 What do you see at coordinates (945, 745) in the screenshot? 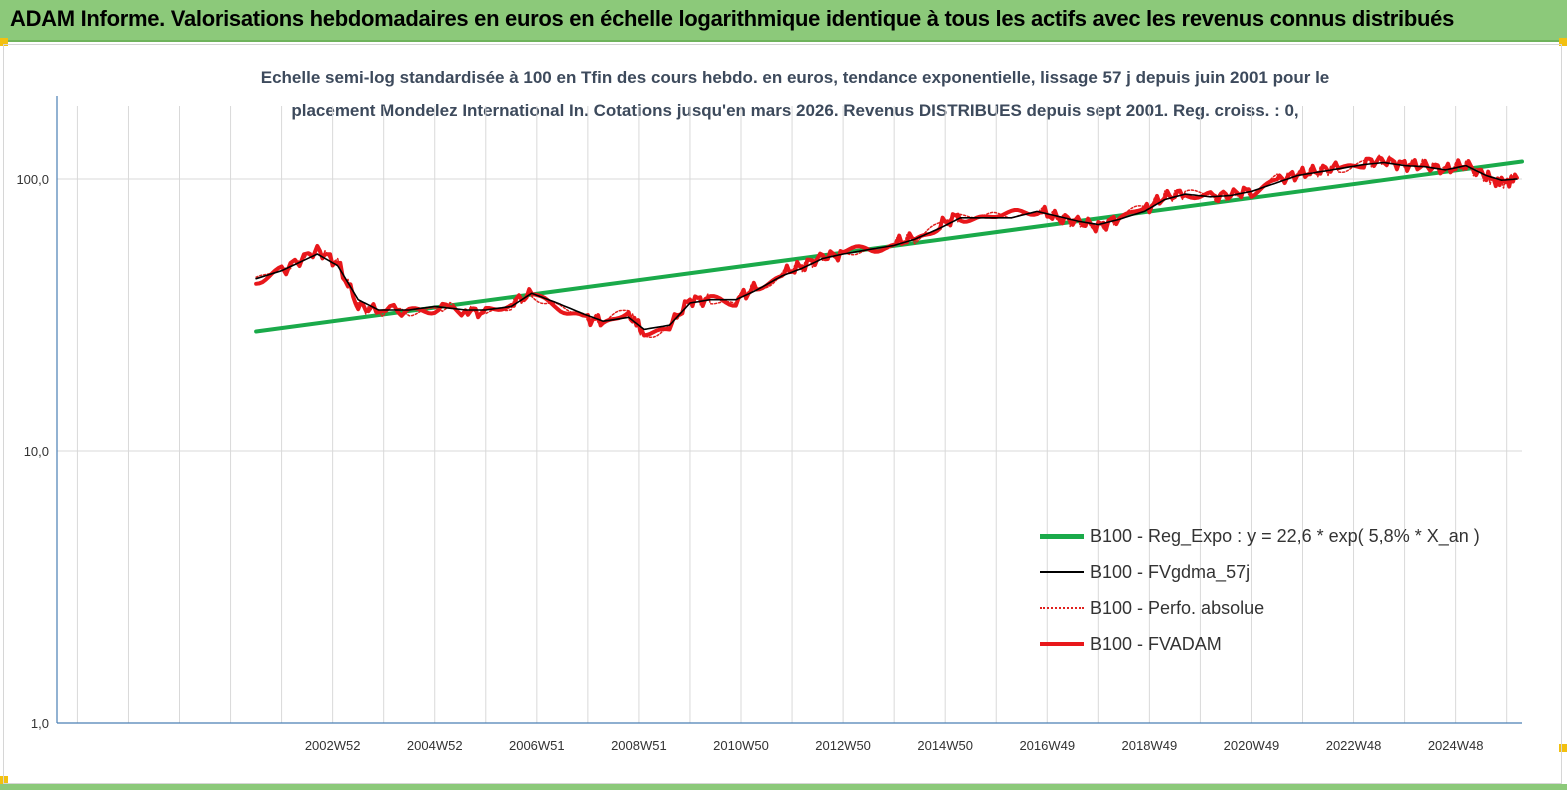
I see `x-tick-label-6: 2014W50` at bounding box center [945, 745].